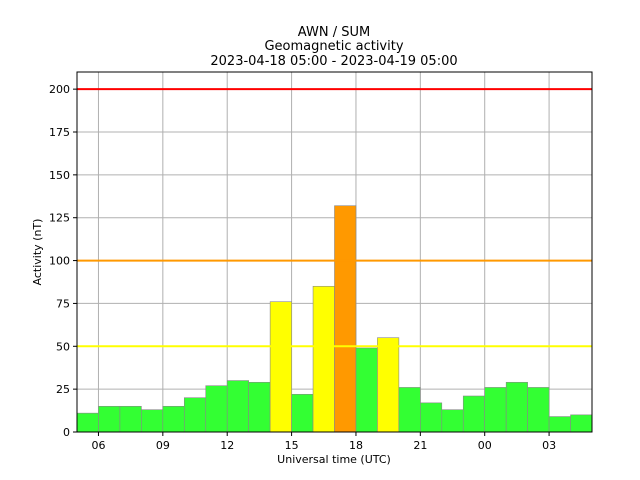 The image size is (640, 480). Describe the element at coordinates (334, 32) in the screenshot. I see `chart-title-line-1: AWN / SUM` at that location.